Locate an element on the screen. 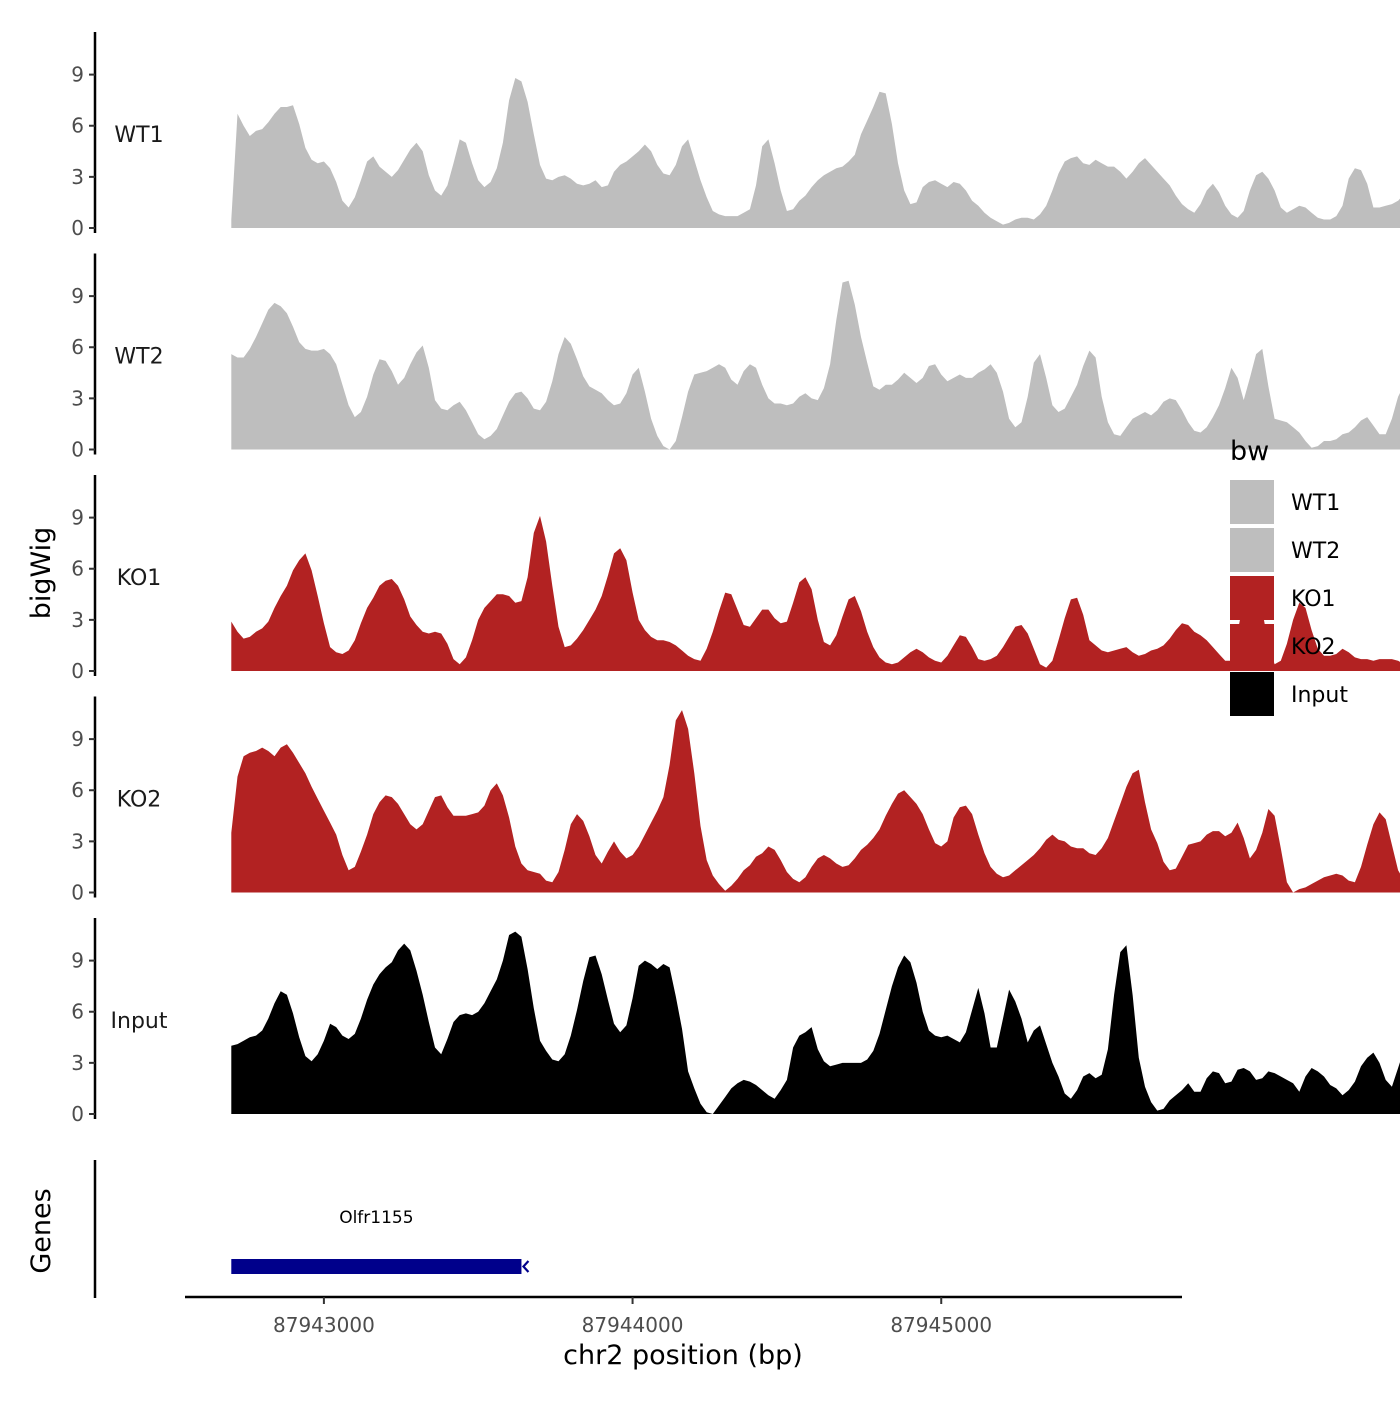  track-ko1: 0 3 6 9 KO1 is located at coordinates (735, 579).